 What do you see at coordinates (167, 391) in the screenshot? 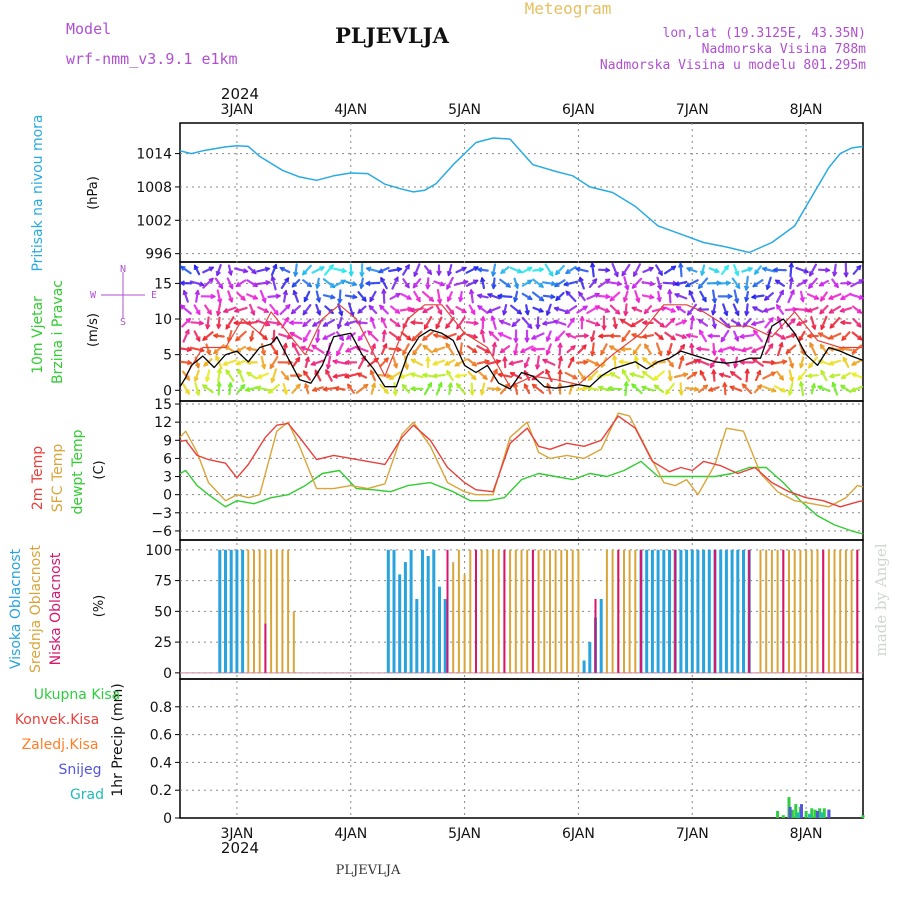
I see `y-tick-label: 0` at bounding box center [167, 391].